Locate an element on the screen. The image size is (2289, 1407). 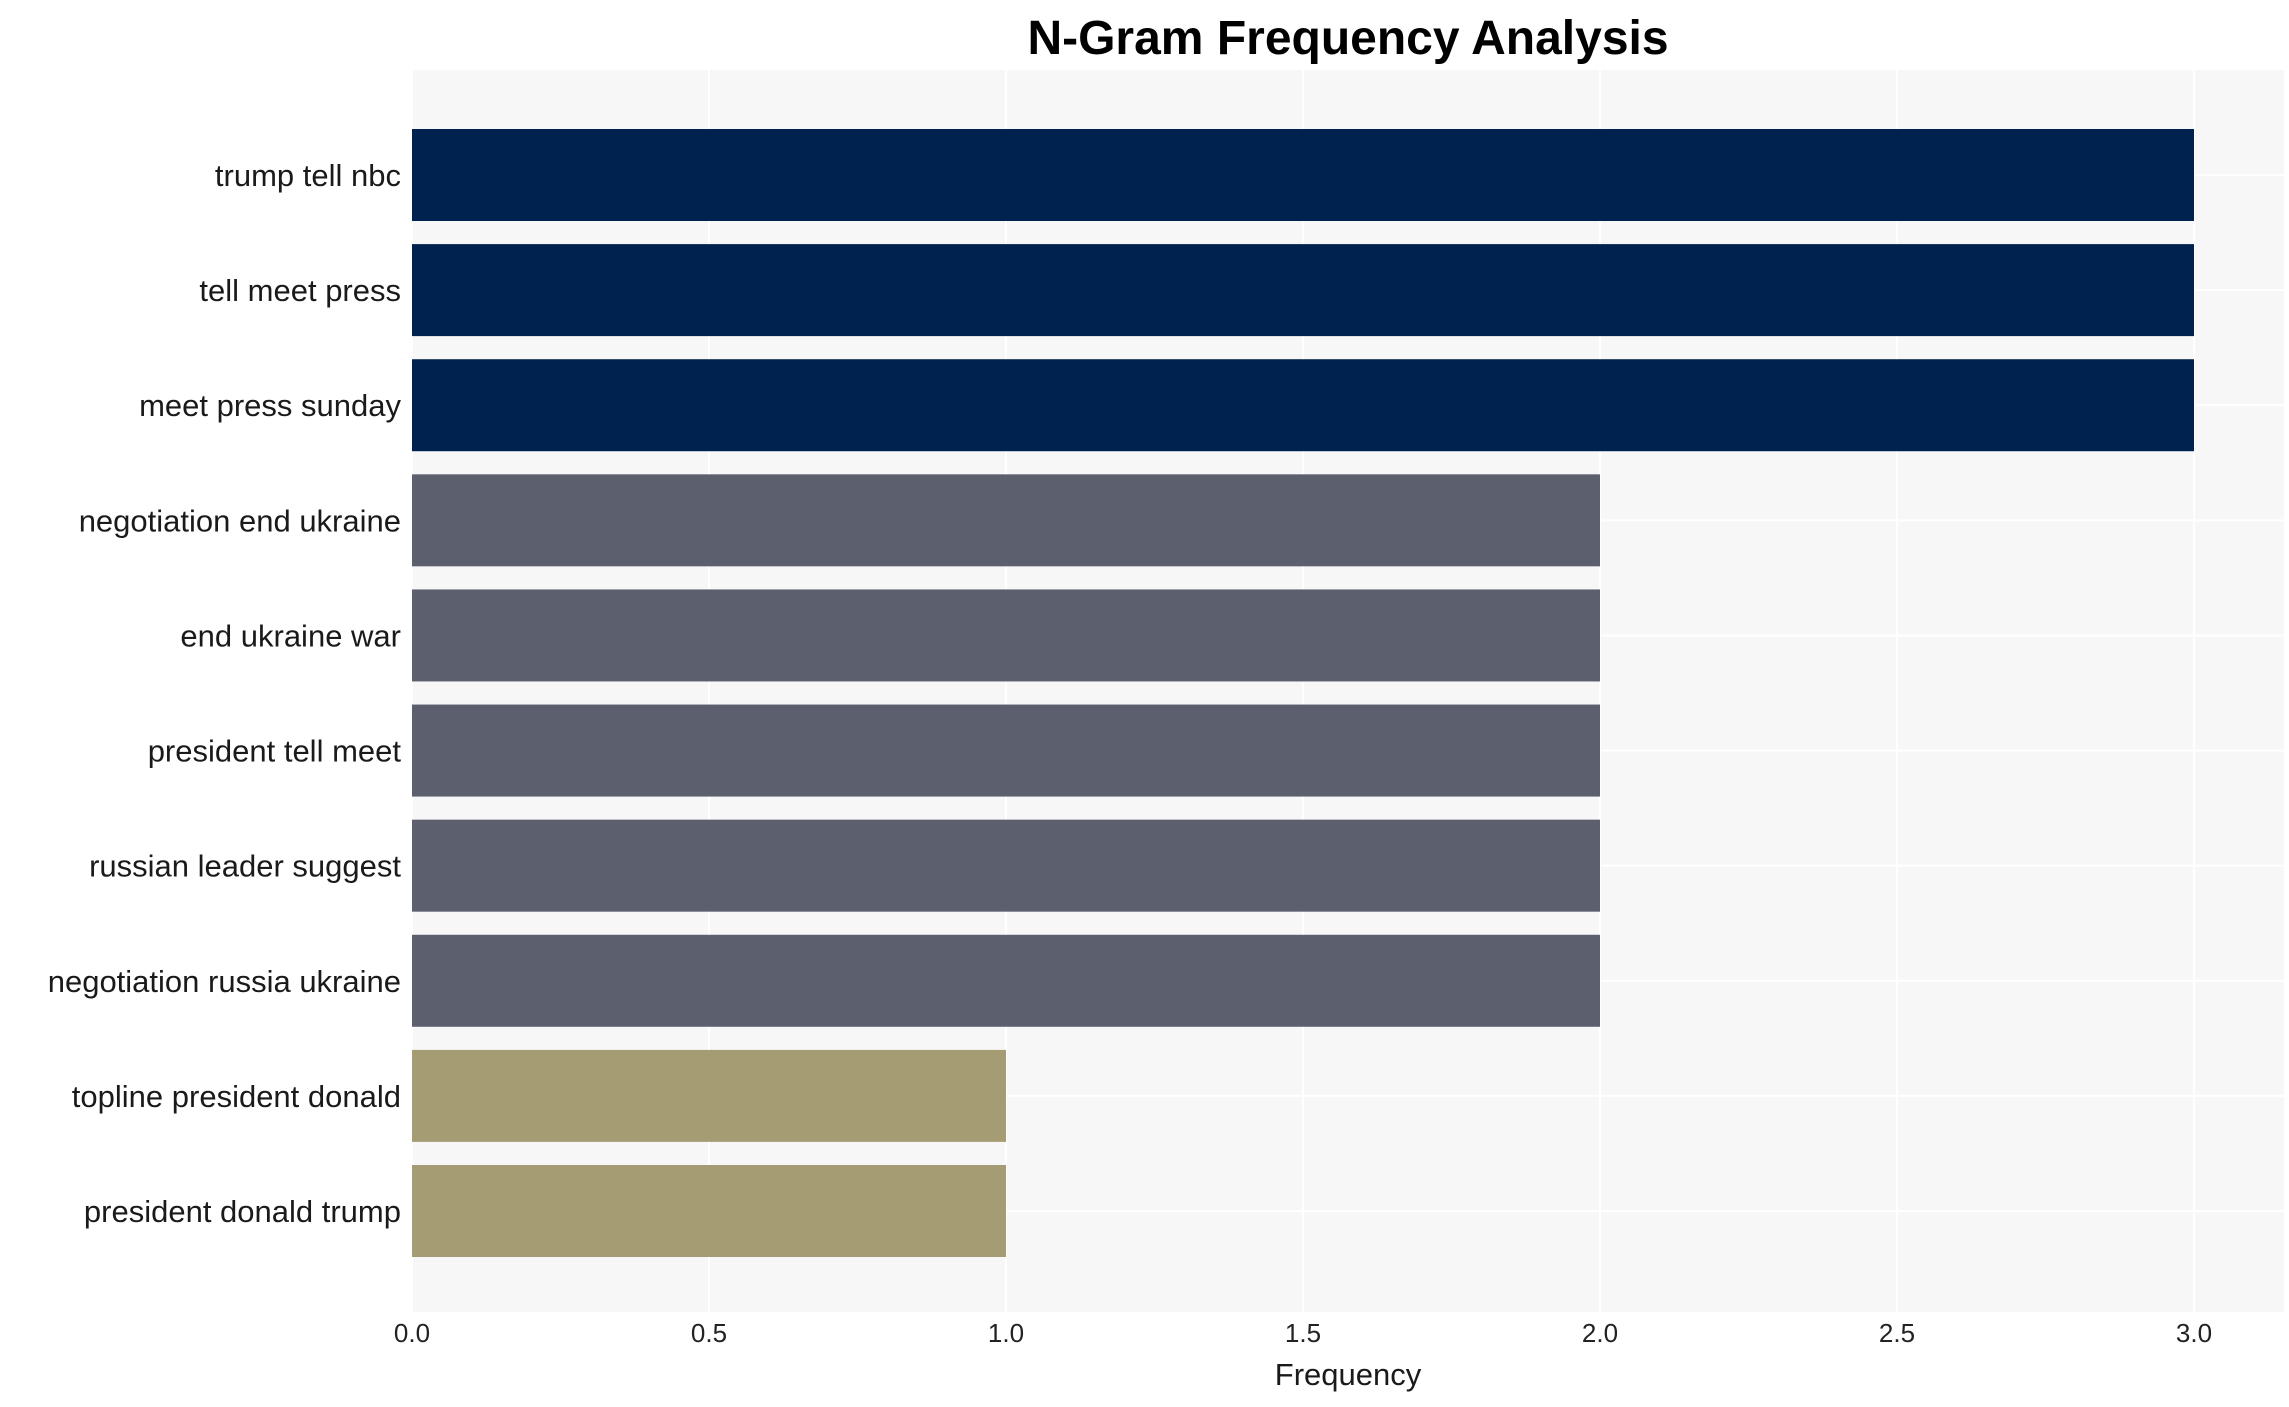
x-tick-label: 1.0 is located at coordinates (1006, 1333).